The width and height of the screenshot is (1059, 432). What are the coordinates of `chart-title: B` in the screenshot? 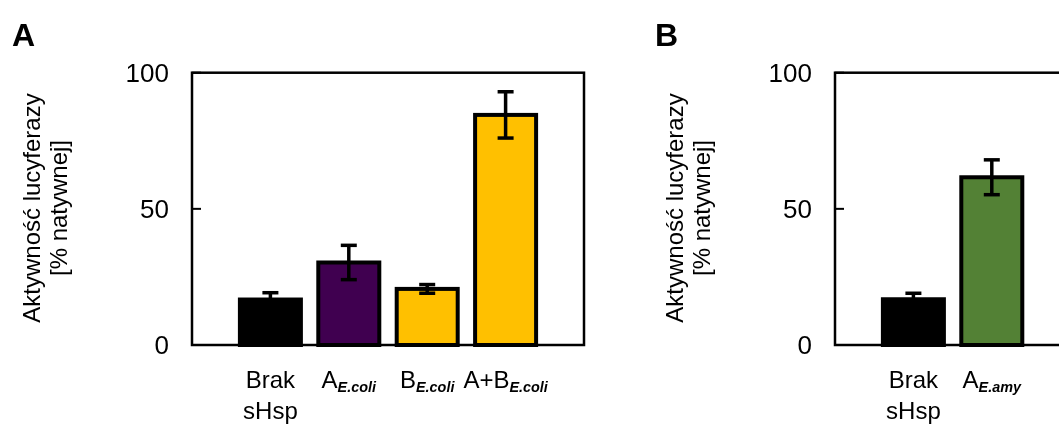 It's located at (667, 35).